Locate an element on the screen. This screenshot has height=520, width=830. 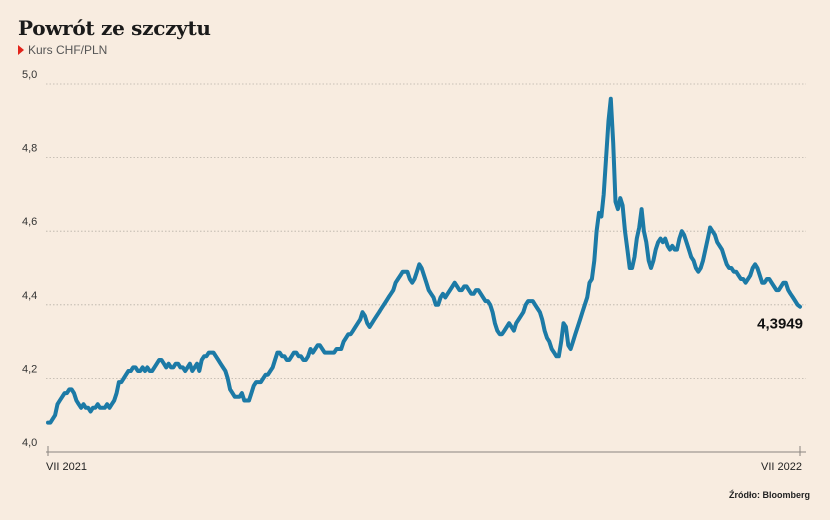
y-tick-label: 4,0 is located at coordinates (29, 443).